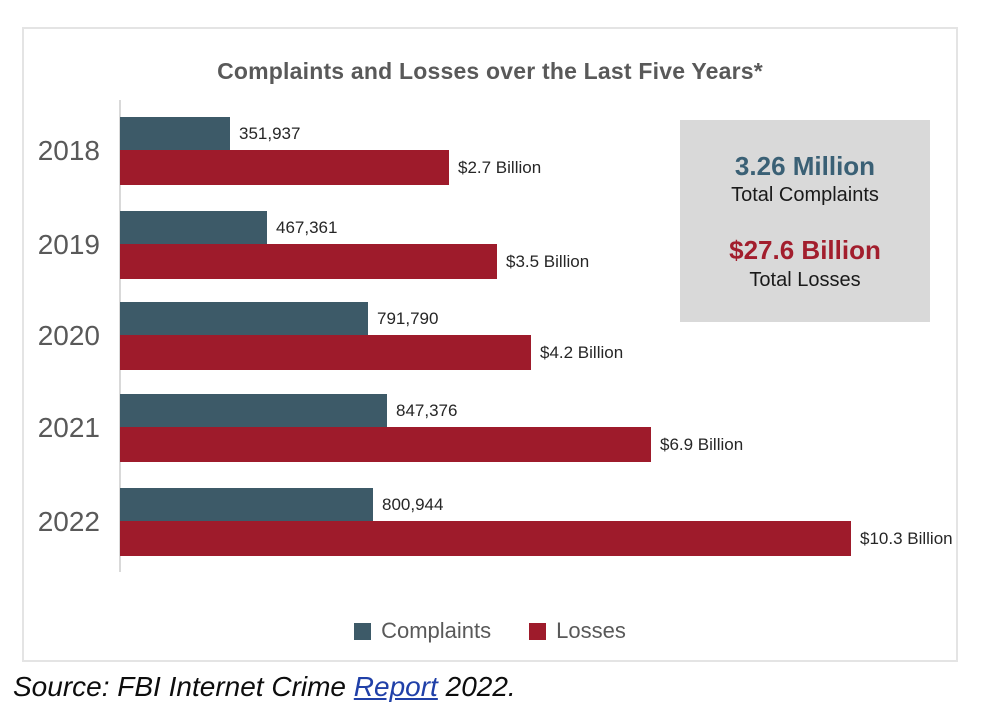  What do you see at coordinates (68, 150) in the screenshot?
I see `year-label-2018: 2018` at bounding box center [68, 150].